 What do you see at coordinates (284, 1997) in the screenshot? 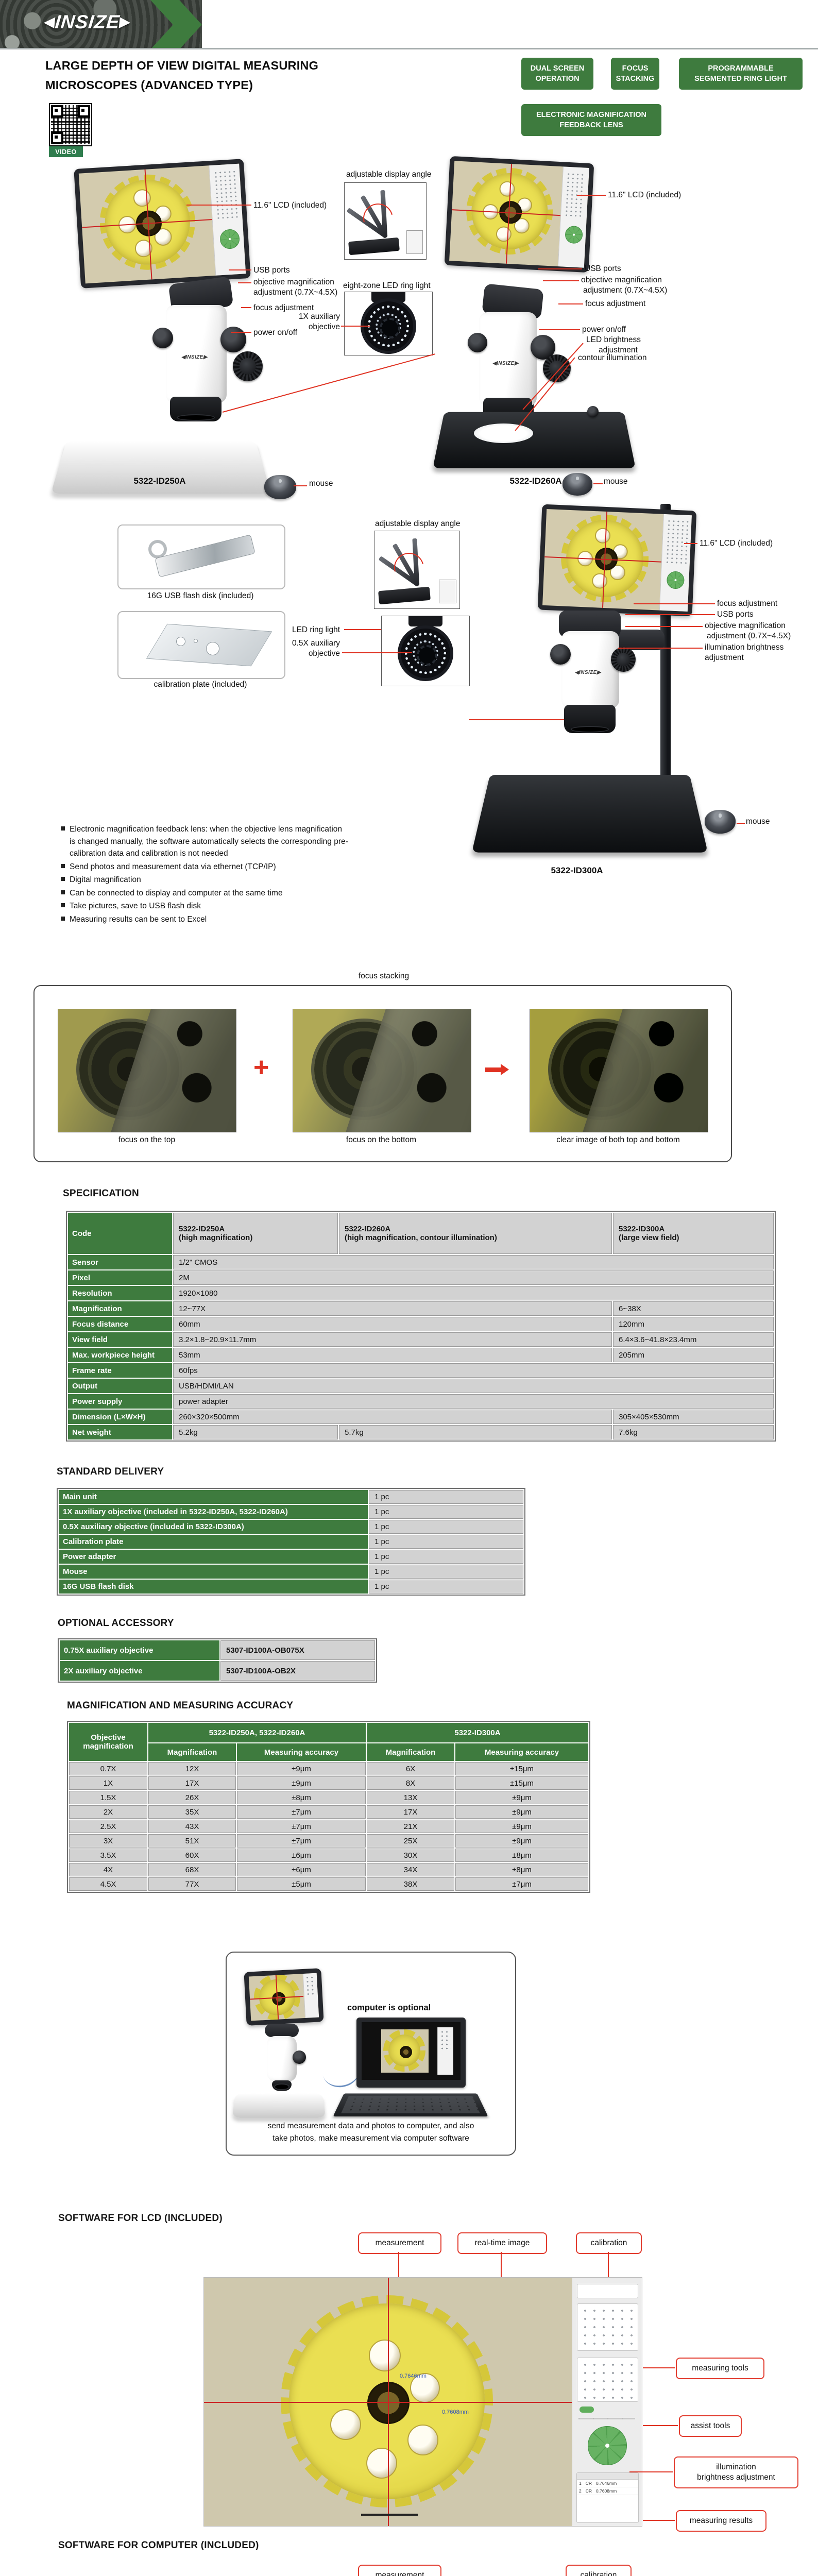
I see `mini-microscope-monitor` at bounding box center [284, 1997].